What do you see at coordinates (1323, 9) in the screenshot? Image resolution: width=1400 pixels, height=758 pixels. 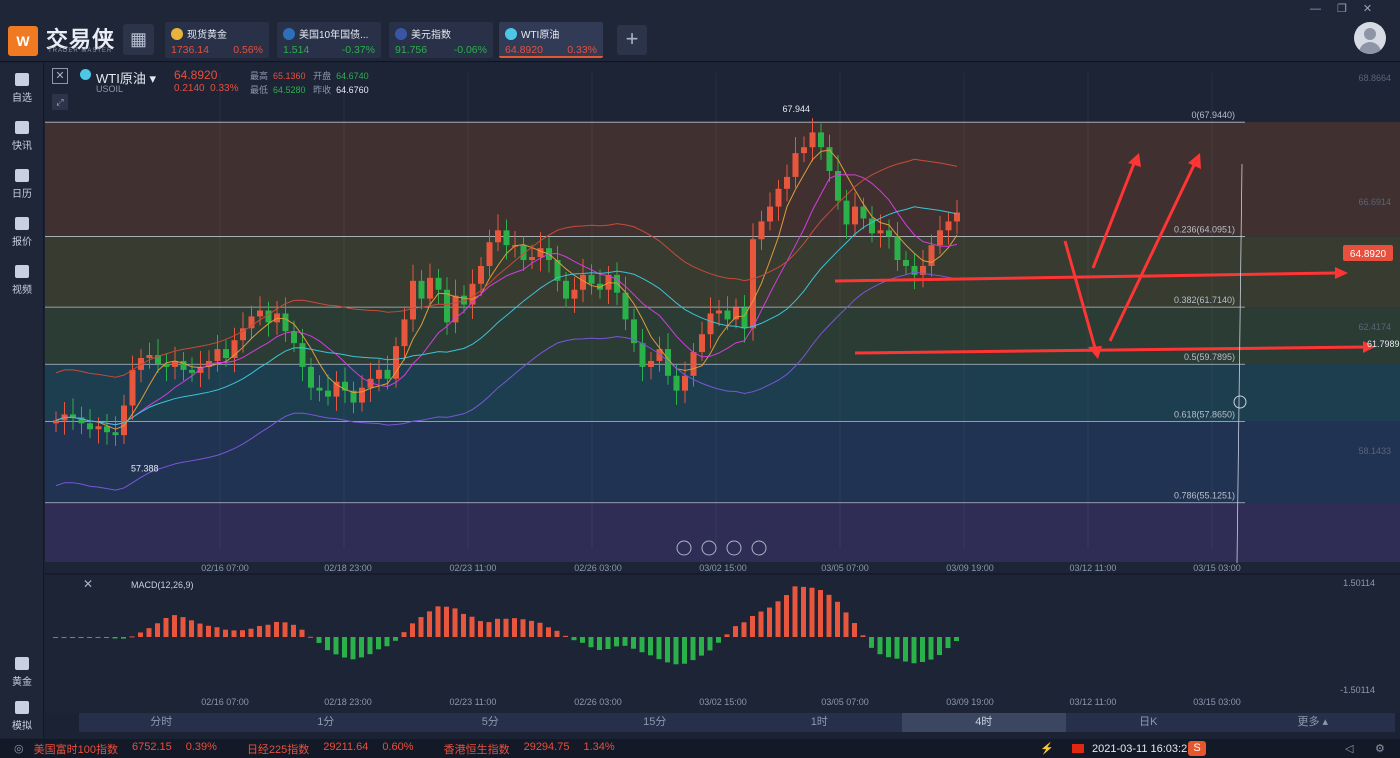 I see `minimize-icon: —` at bounding box center [1323, 9].